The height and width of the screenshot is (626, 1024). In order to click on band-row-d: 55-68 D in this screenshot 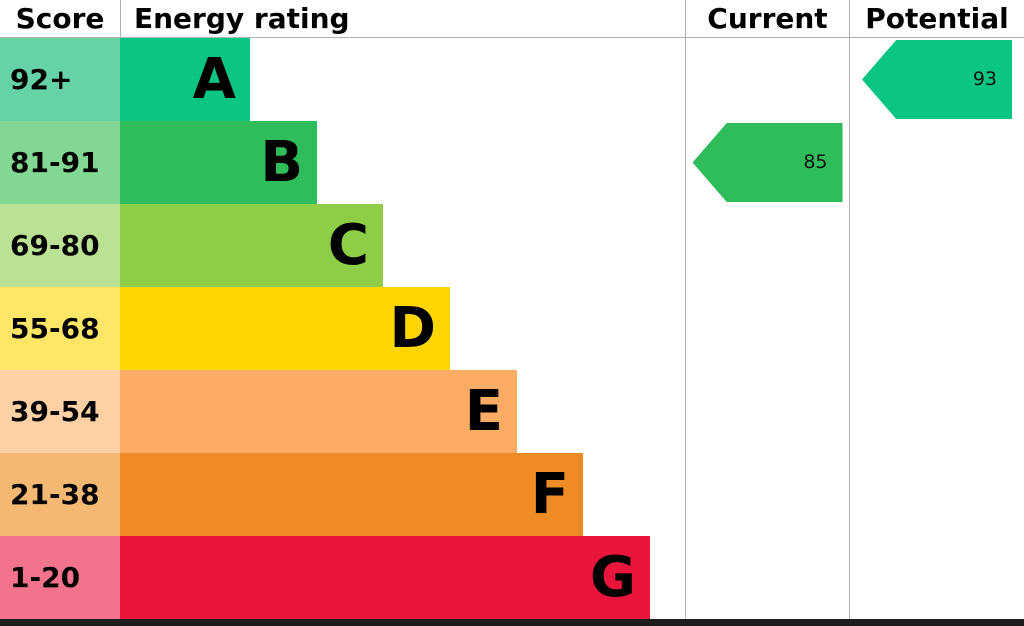, I will do `click(512, 328)`.